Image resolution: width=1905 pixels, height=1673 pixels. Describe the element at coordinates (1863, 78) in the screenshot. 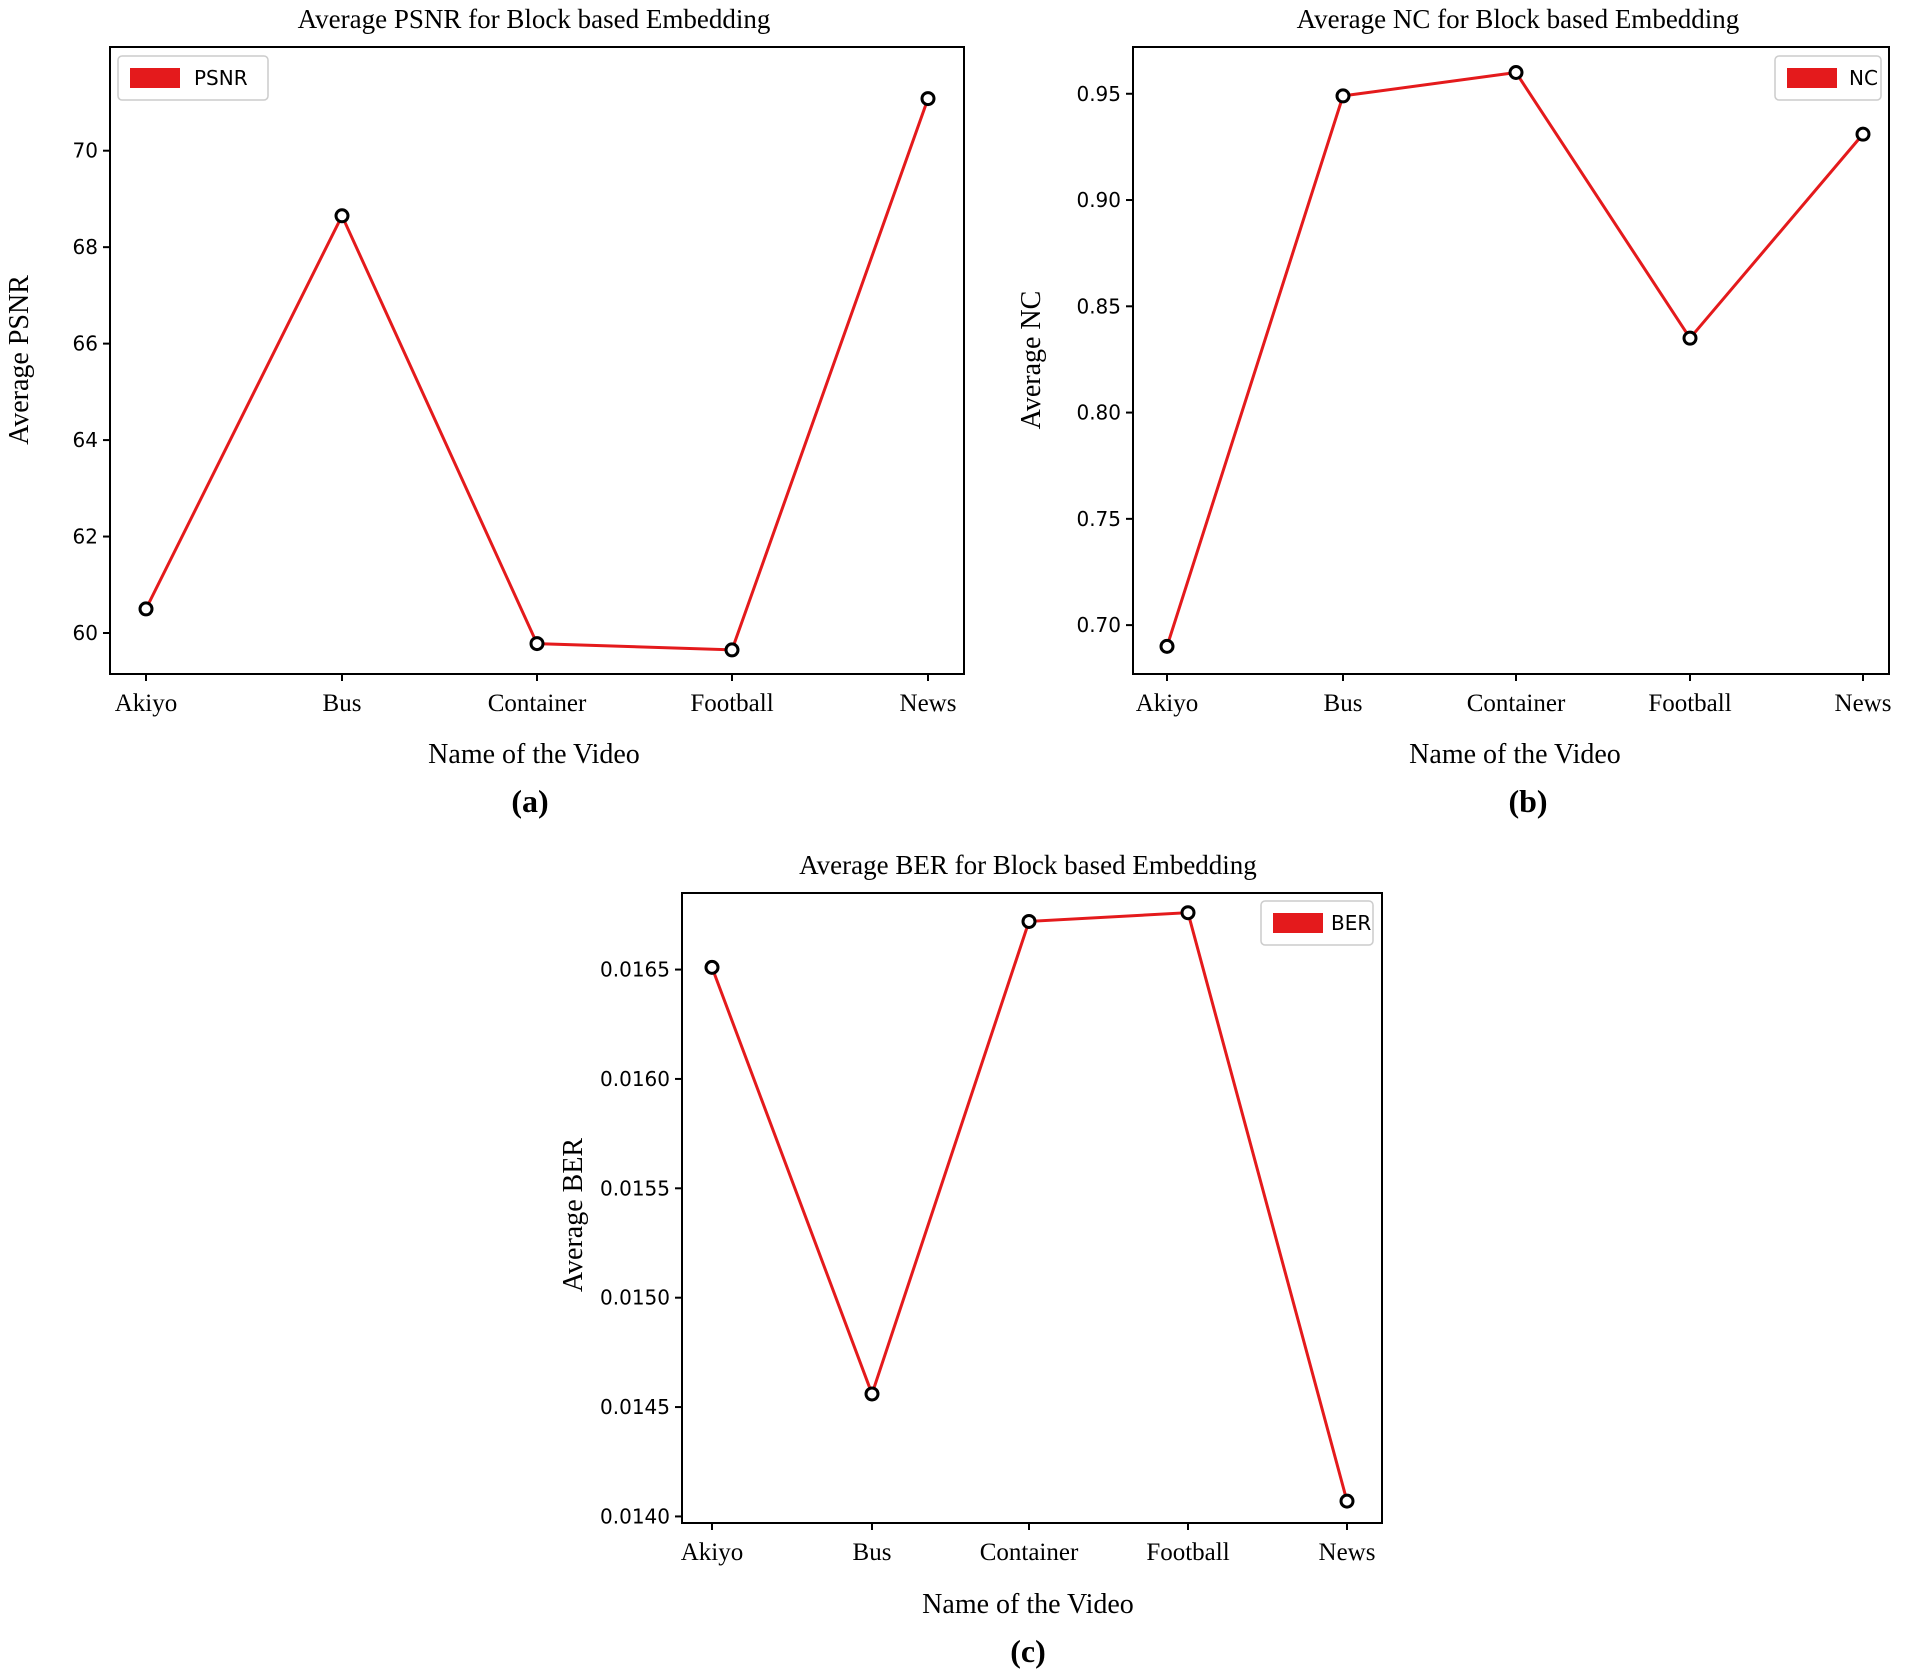

I see `legend-label-nc: NC` at that location.